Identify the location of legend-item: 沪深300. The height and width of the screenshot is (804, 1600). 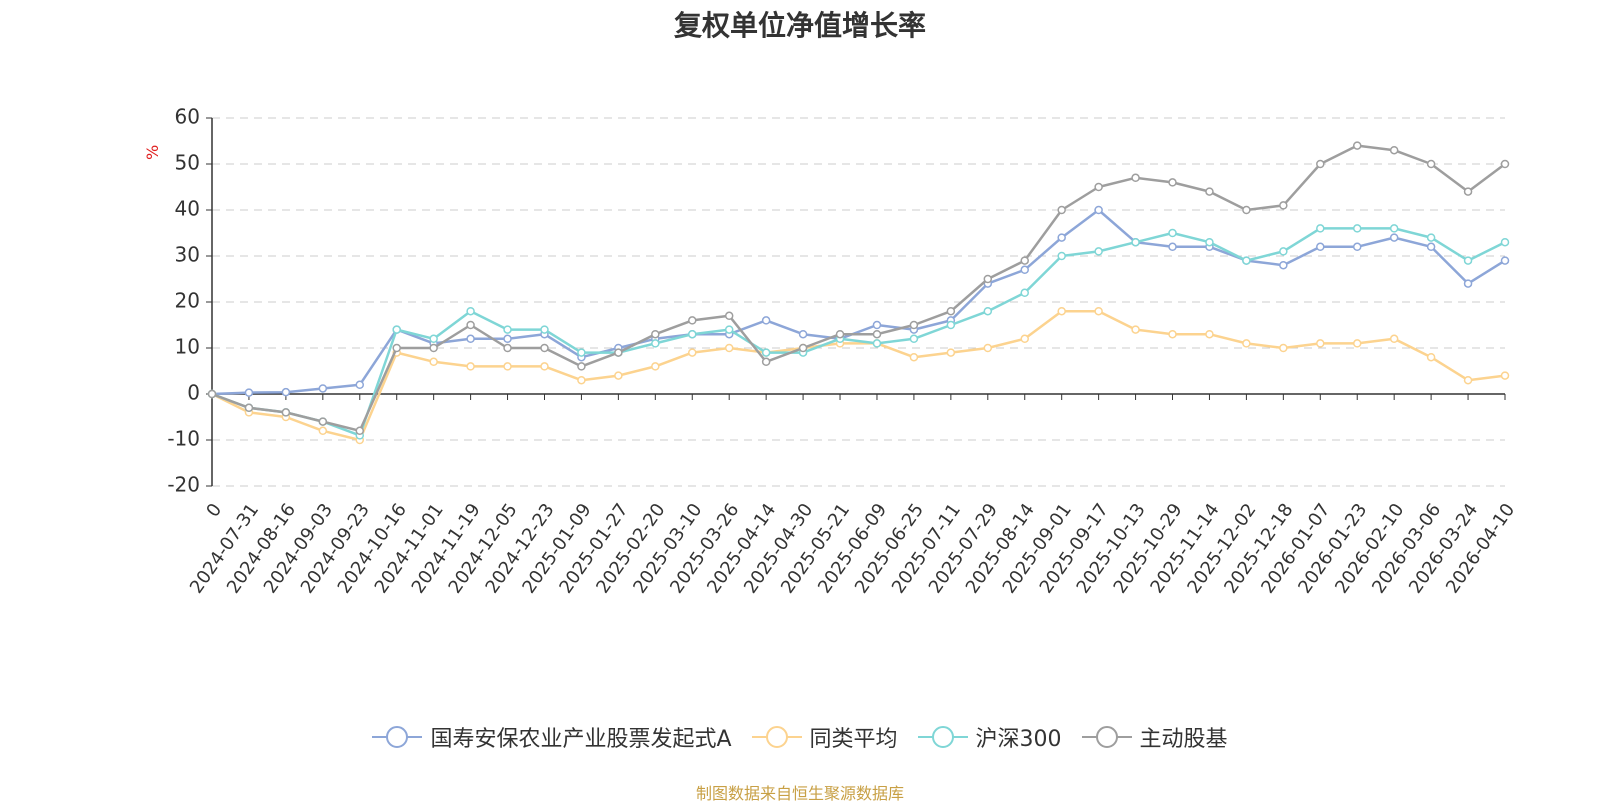
(989, 737).